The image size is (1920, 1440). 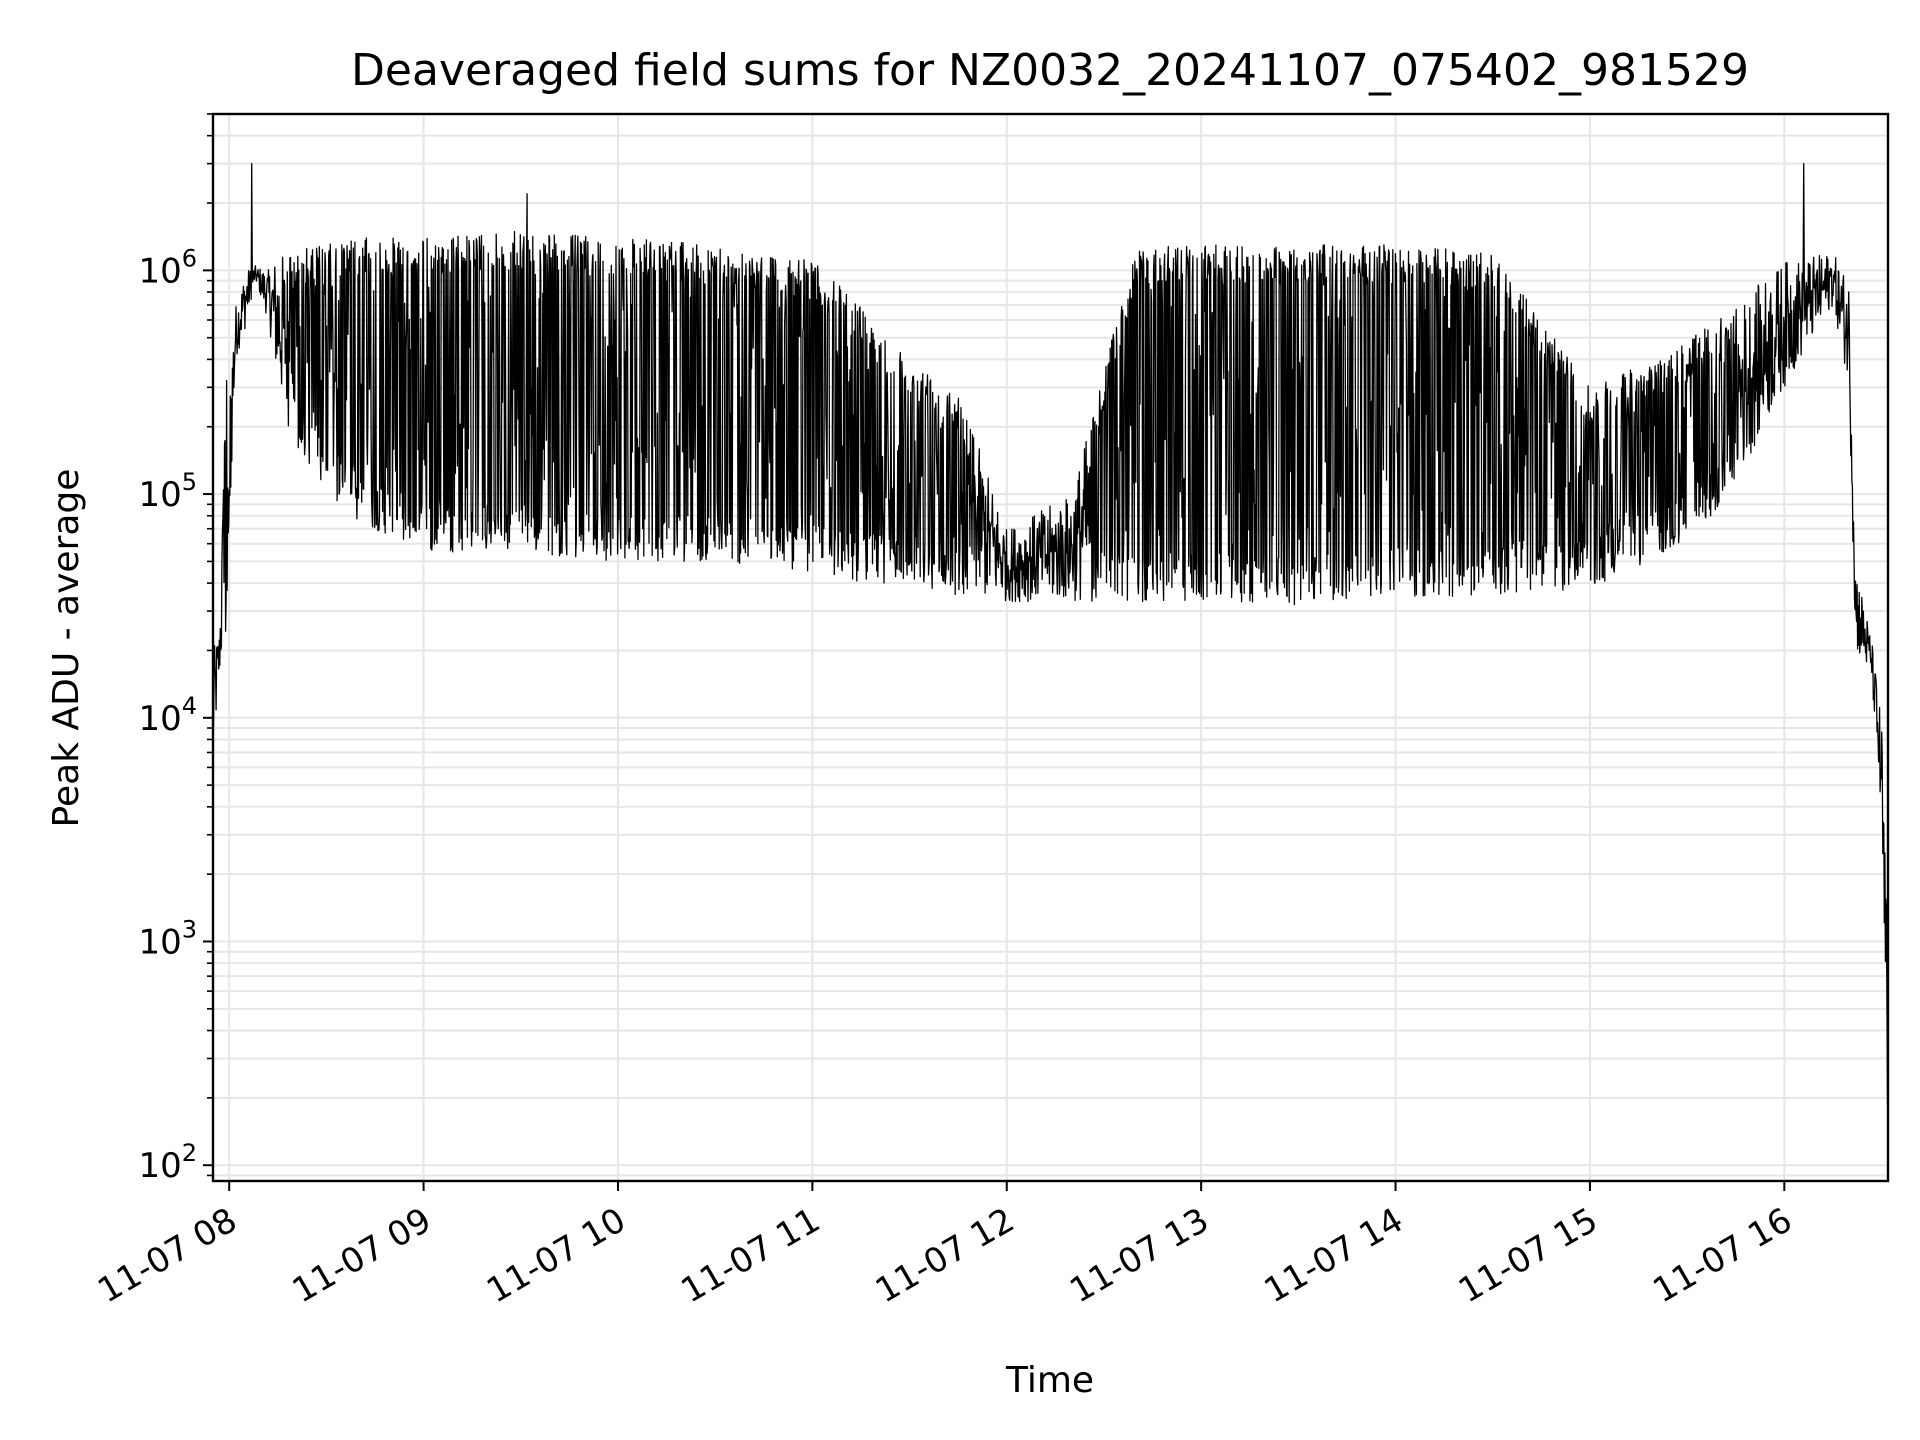 I want to click on x-axis-label: Time, so click(x=1049, y=1380).